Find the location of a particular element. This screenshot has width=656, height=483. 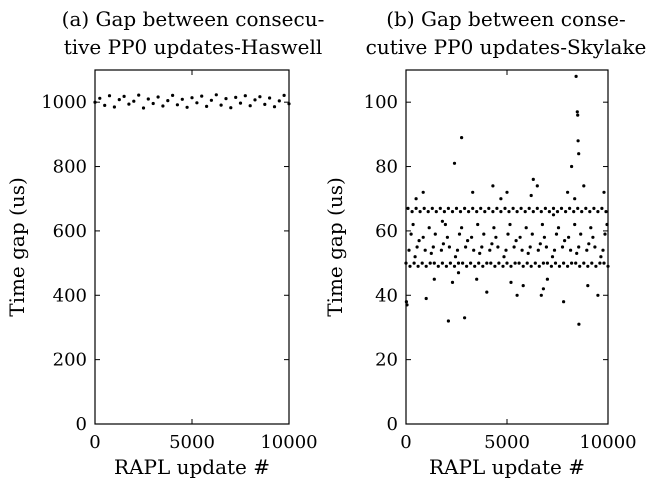

chart-b-y-tick-label: 20 is located at coordinates (386, 360).